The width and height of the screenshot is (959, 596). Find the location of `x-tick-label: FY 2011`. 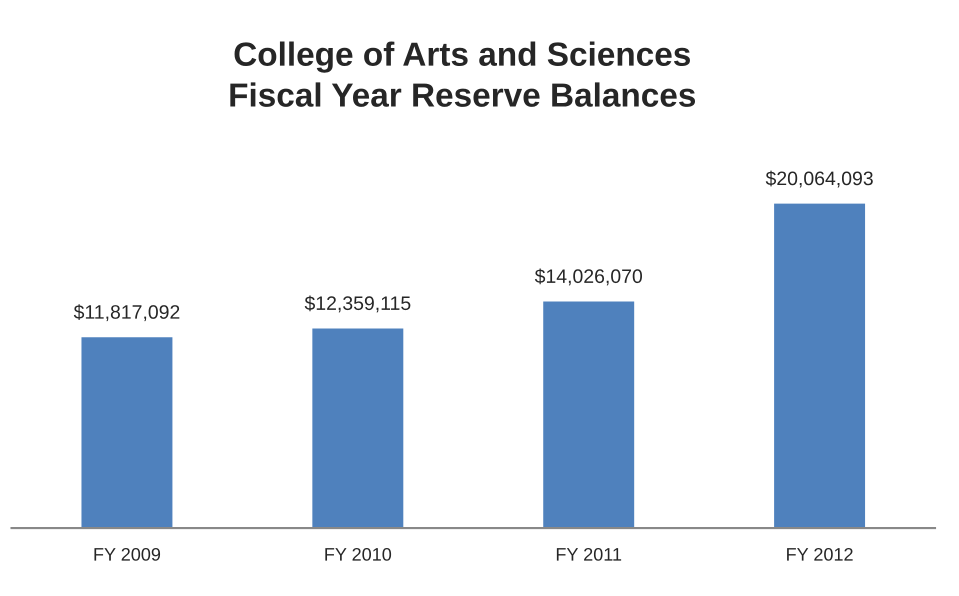

x-tick-label: FY 2011 is located at coordinates (589, 554).